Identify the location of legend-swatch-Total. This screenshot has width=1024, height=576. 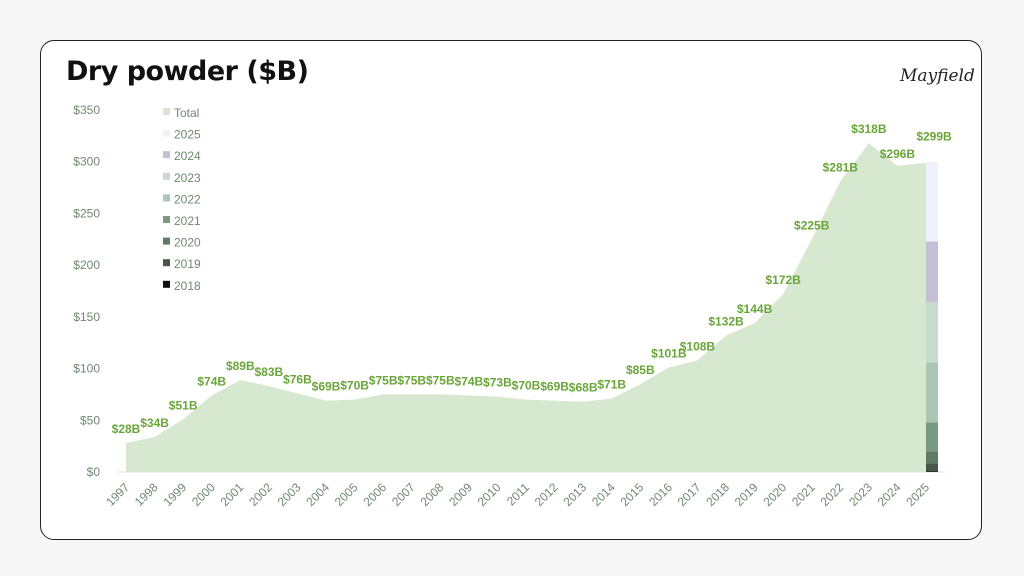
(166, 111).